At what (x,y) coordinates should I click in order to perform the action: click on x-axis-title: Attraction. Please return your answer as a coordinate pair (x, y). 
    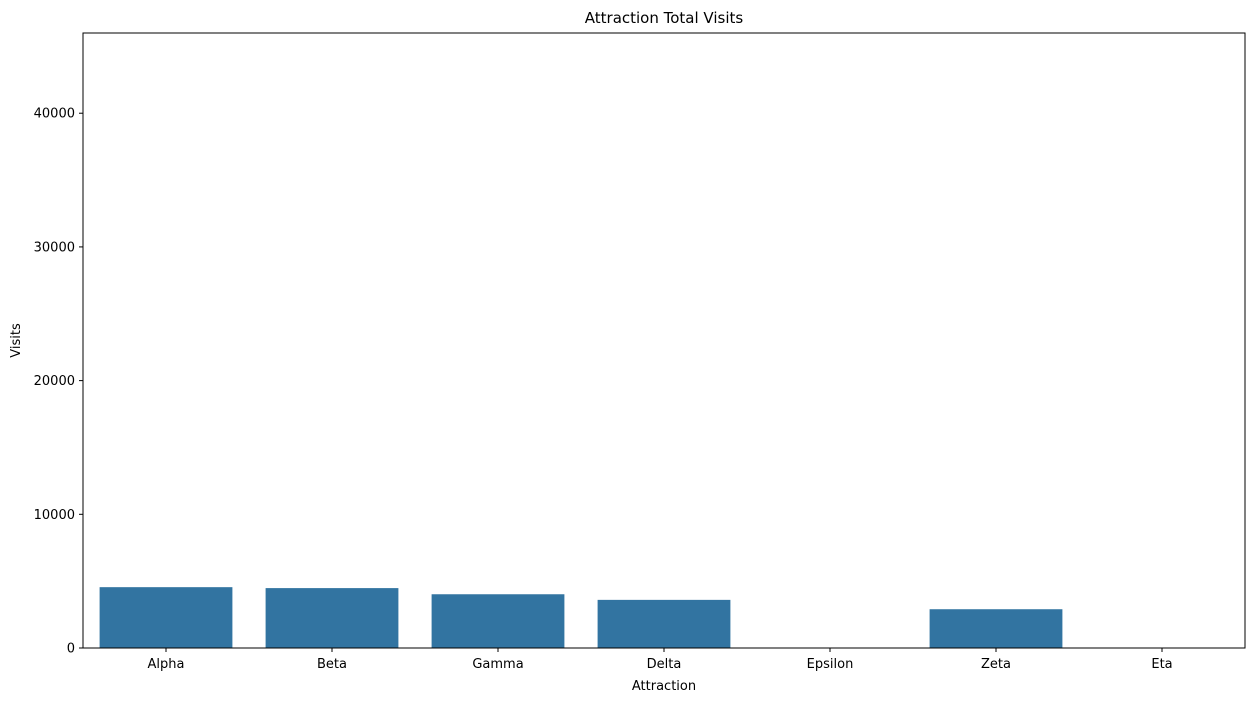
    Looking at the image, I should click on (664, 686).